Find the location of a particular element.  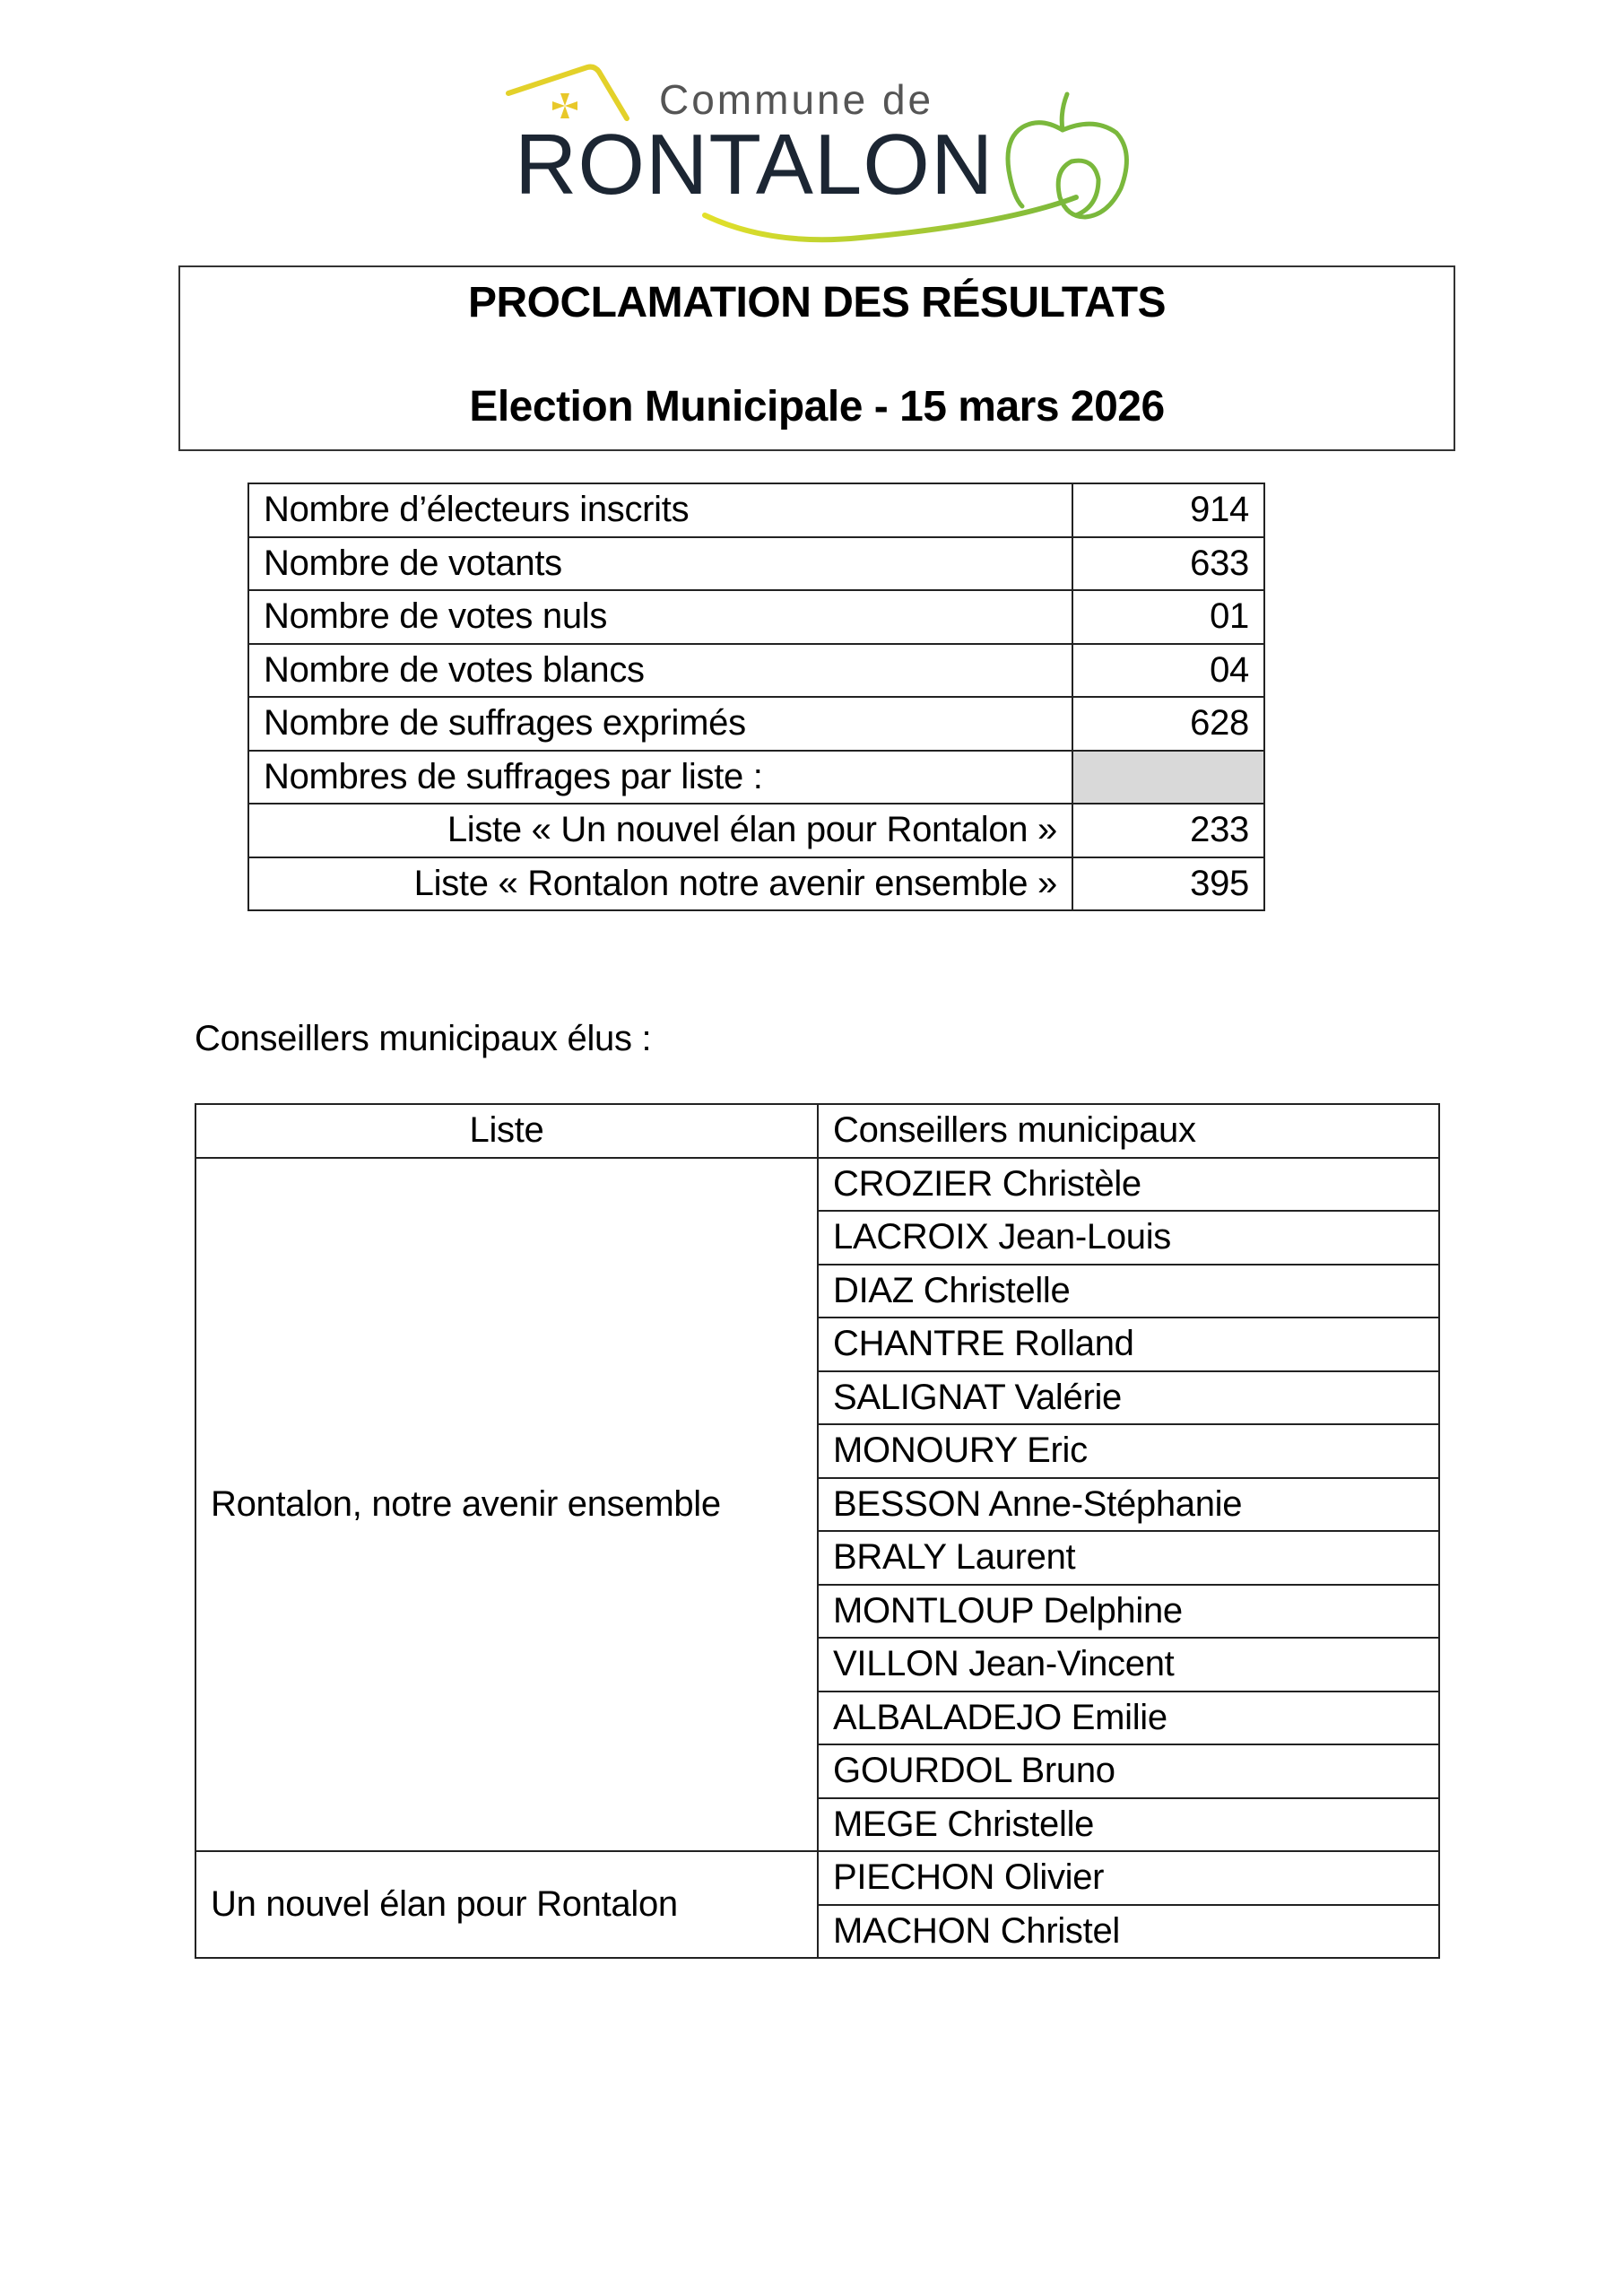

list-name: Rontalon, notre avenir ensemble is located at coordinates (507, 1504).